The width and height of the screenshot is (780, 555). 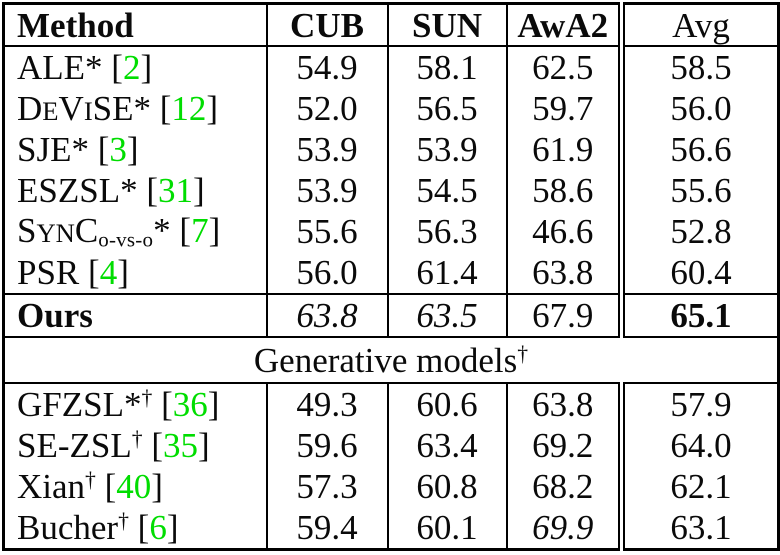 I want to click on value-cell-avg: 65.1, so click(x=698, y=315).